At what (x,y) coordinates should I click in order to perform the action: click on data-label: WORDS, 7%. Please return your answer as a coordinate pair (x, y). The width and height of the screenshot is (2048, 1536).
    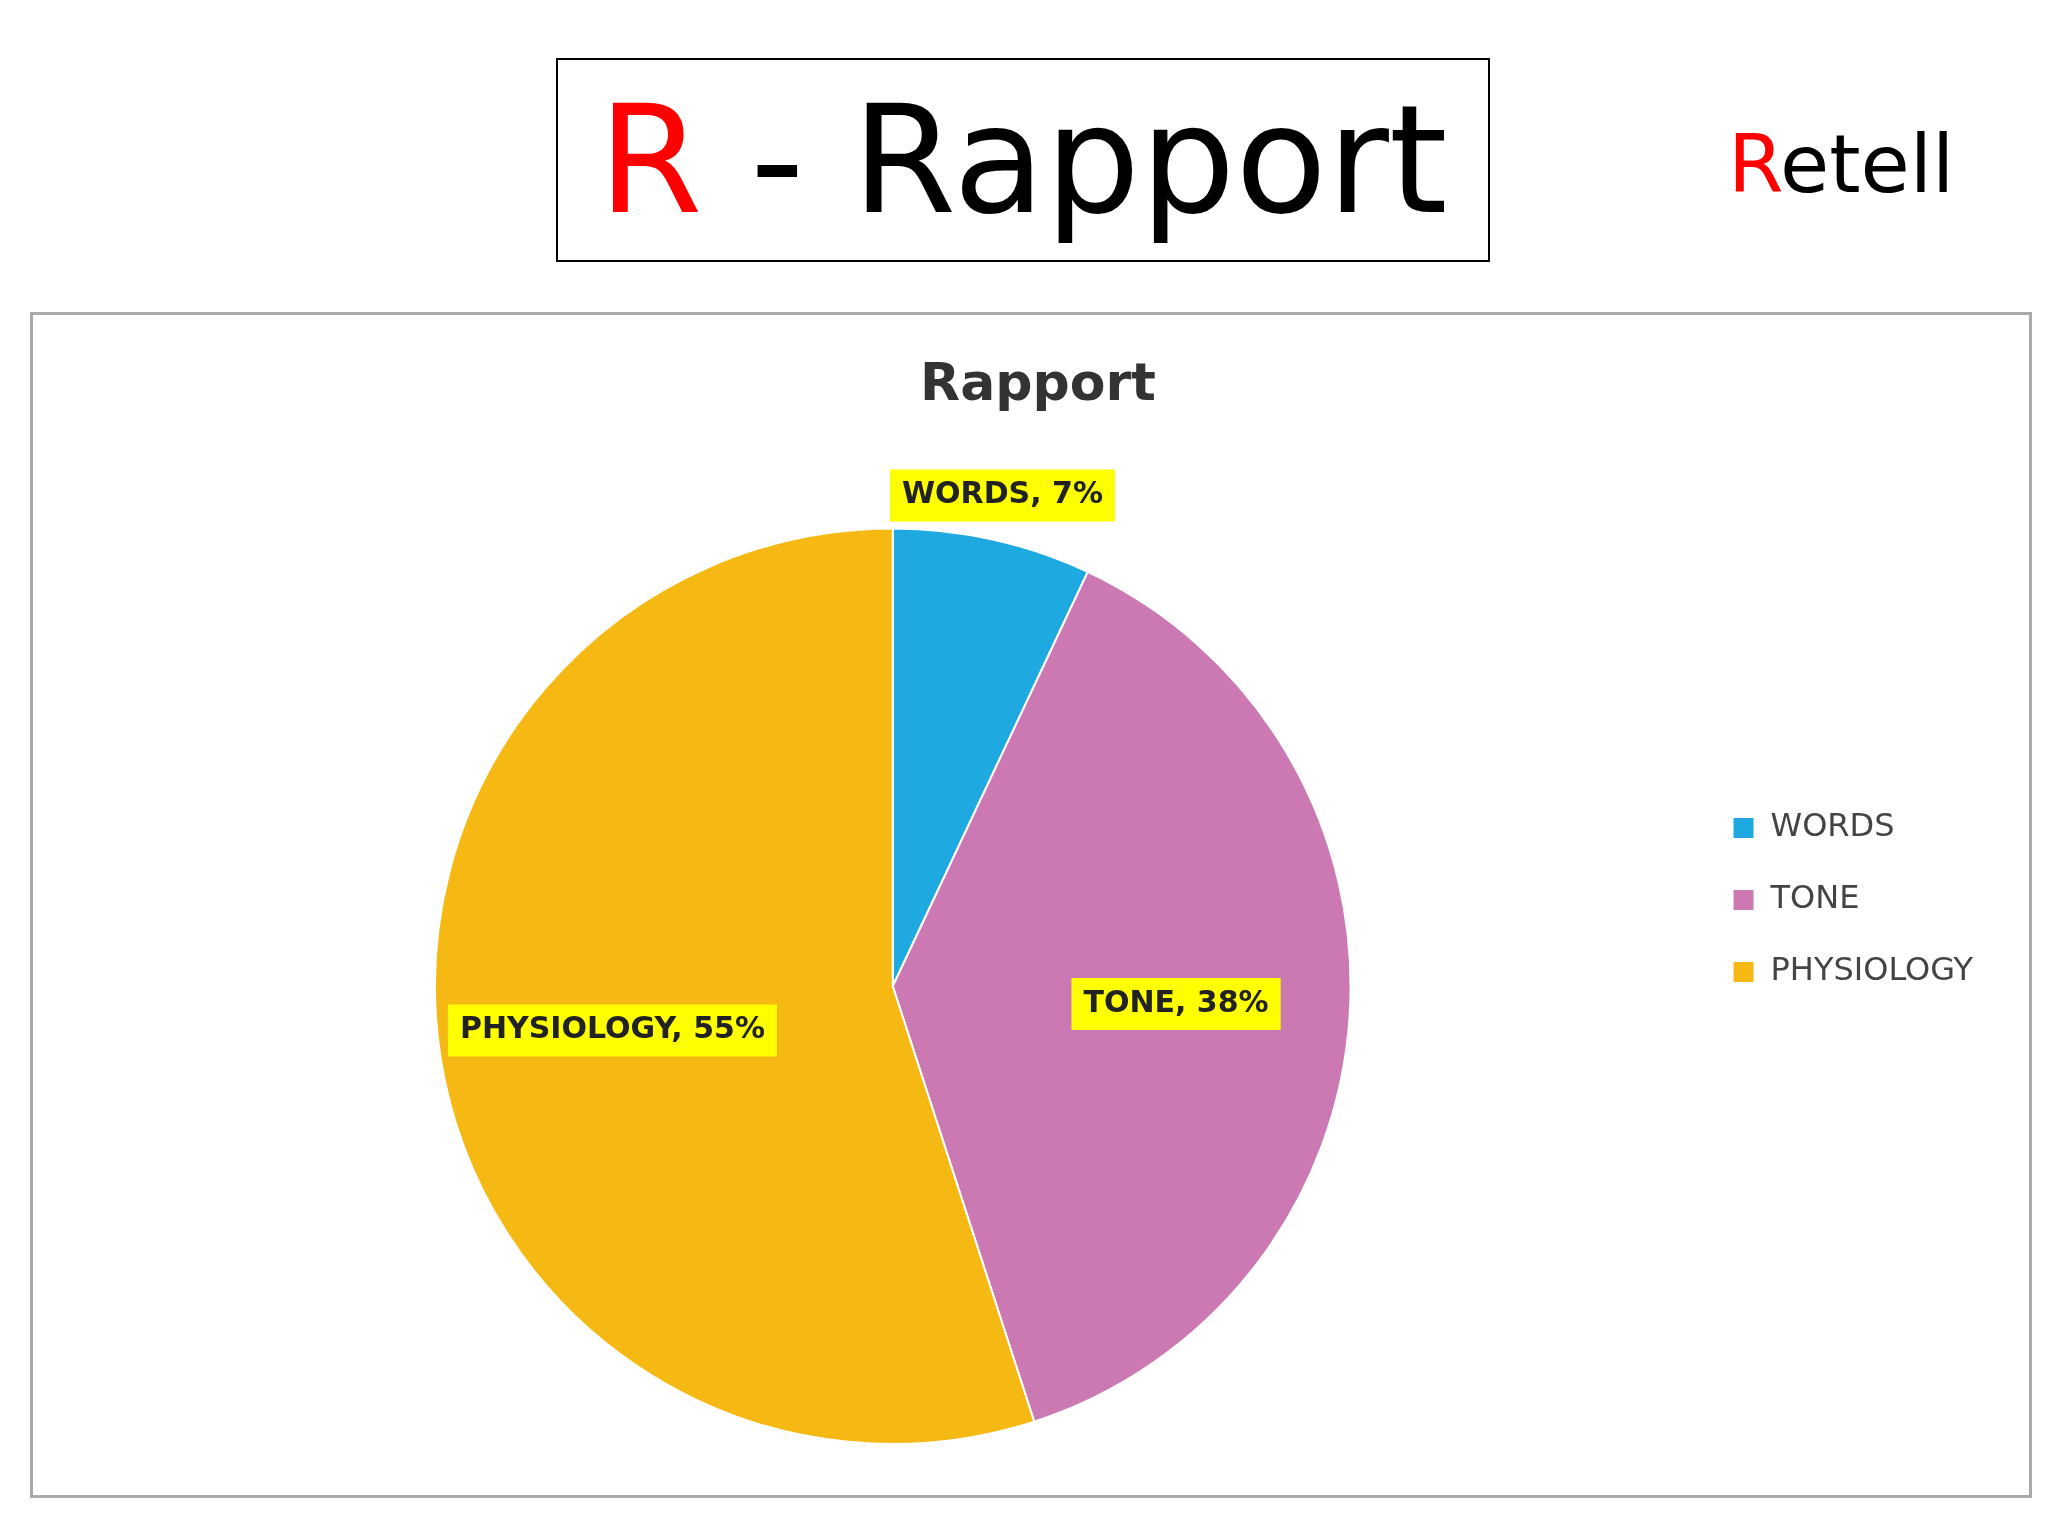
    Looking at the image, I should click on (1002, 493).